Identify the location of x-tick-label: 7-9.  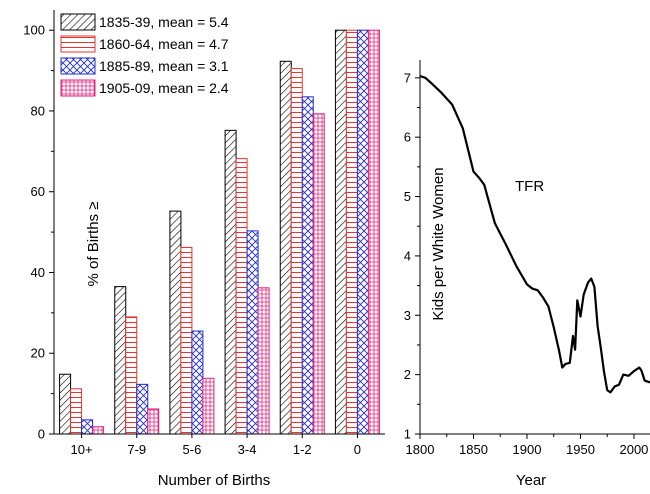
(136, 449).